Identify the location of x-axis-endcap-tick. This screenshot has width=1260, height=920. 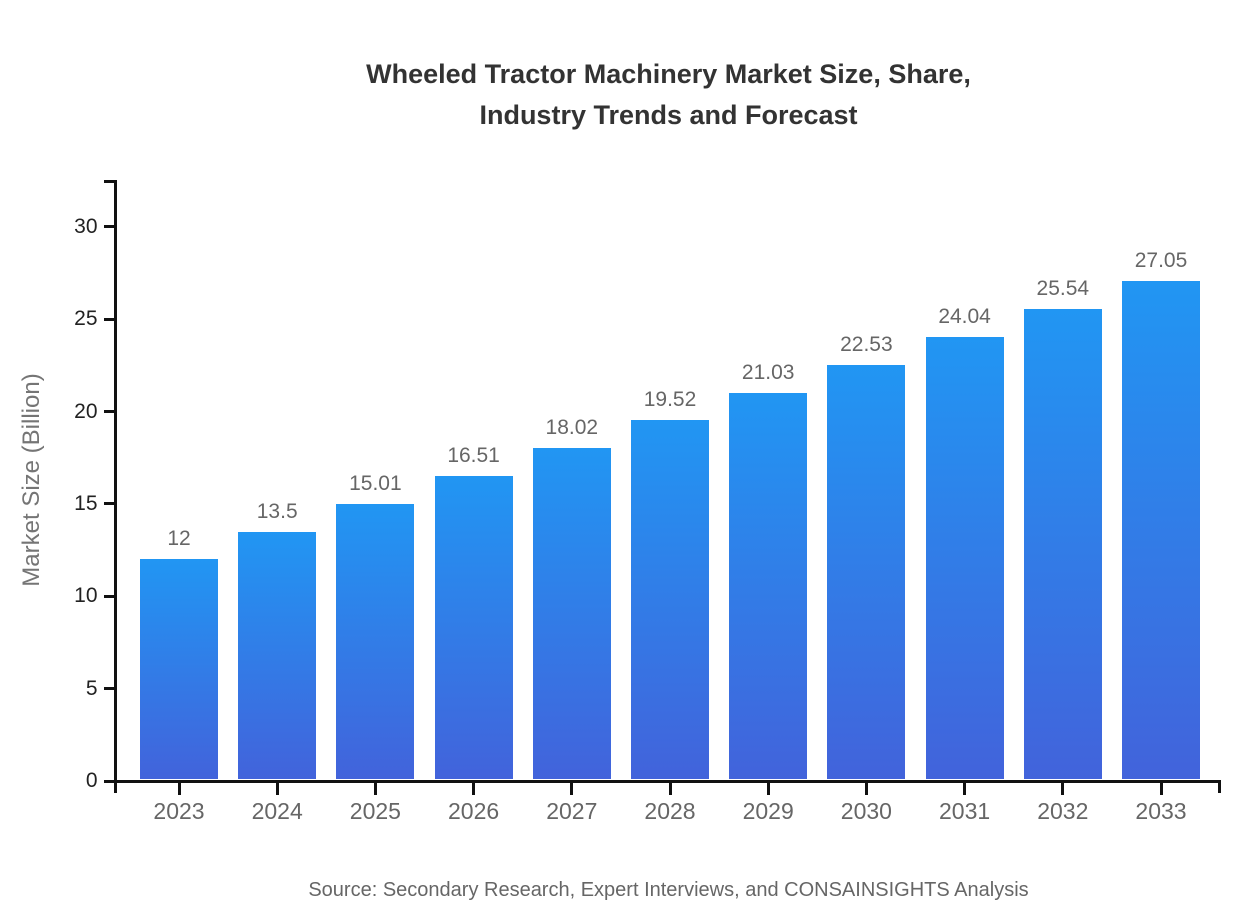
(1219, 787).